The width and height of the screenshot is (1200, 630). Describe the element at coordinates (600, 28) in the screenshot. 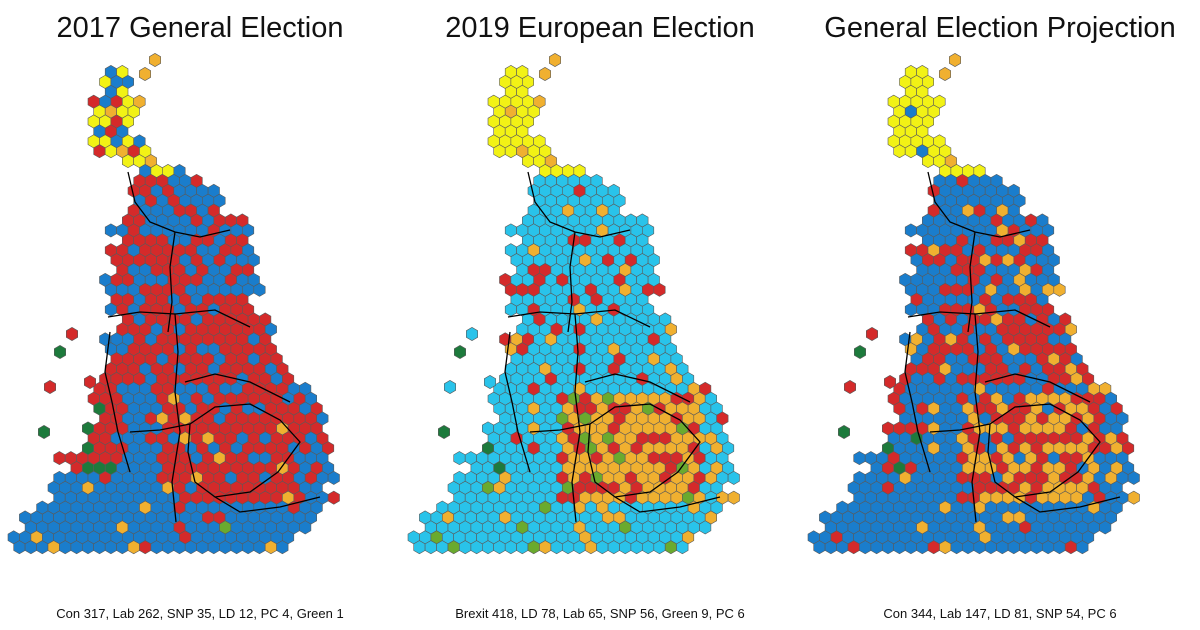

I see `panel-title: 2019 European Election` at that location.